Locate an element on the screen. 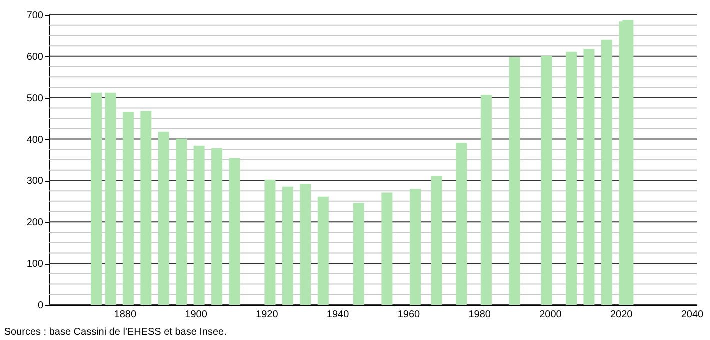  y-tick-label: 400 is located at coordinates (35, 140).